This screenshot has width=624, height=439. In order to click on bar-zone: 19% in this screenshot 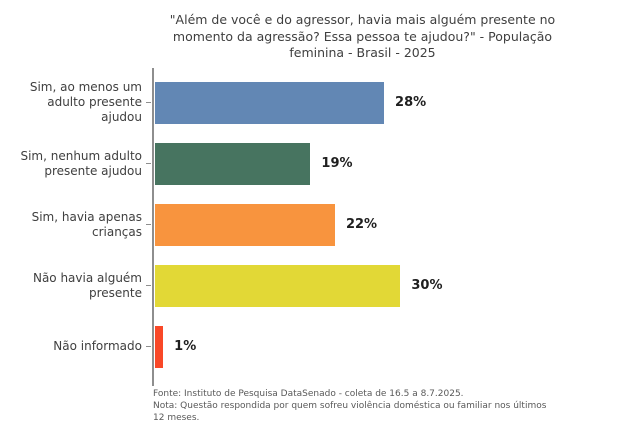, I will do `click(389, 163)`.